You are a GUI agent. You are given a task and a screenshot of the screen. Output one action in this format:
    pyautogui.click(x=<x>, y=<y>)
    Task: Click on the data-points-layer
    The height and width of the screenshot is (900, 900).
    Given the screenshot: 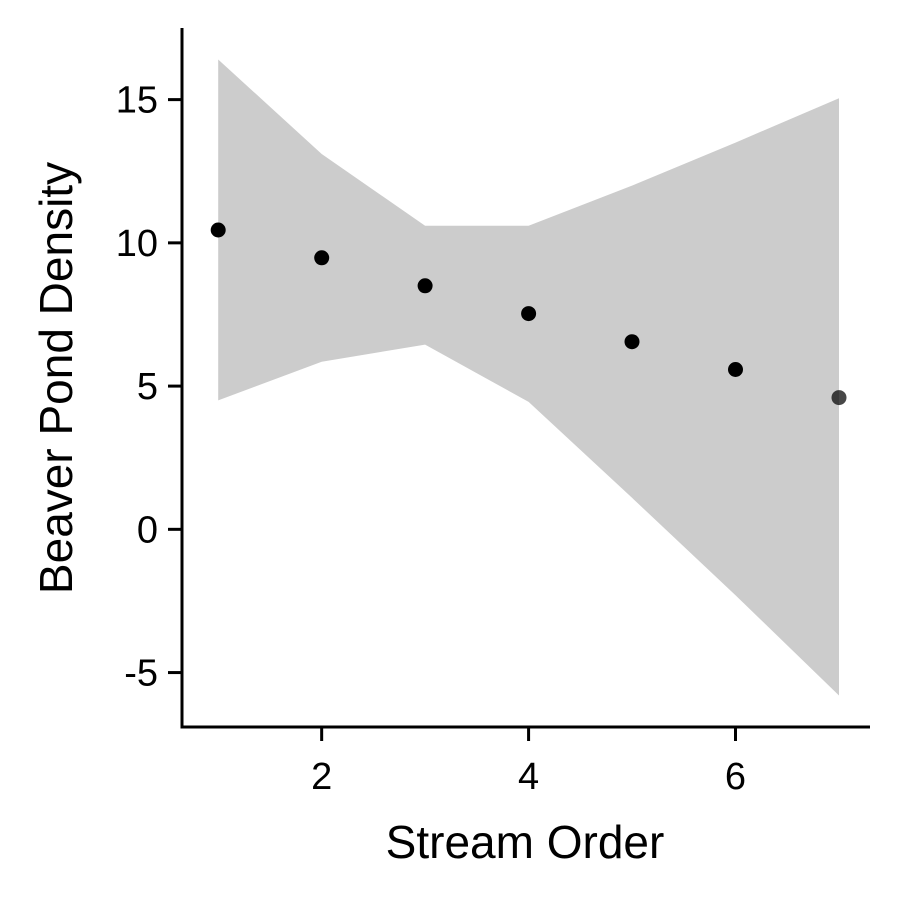 What is the action you would take?
    pyautogui.click(x=528, y=314)
    